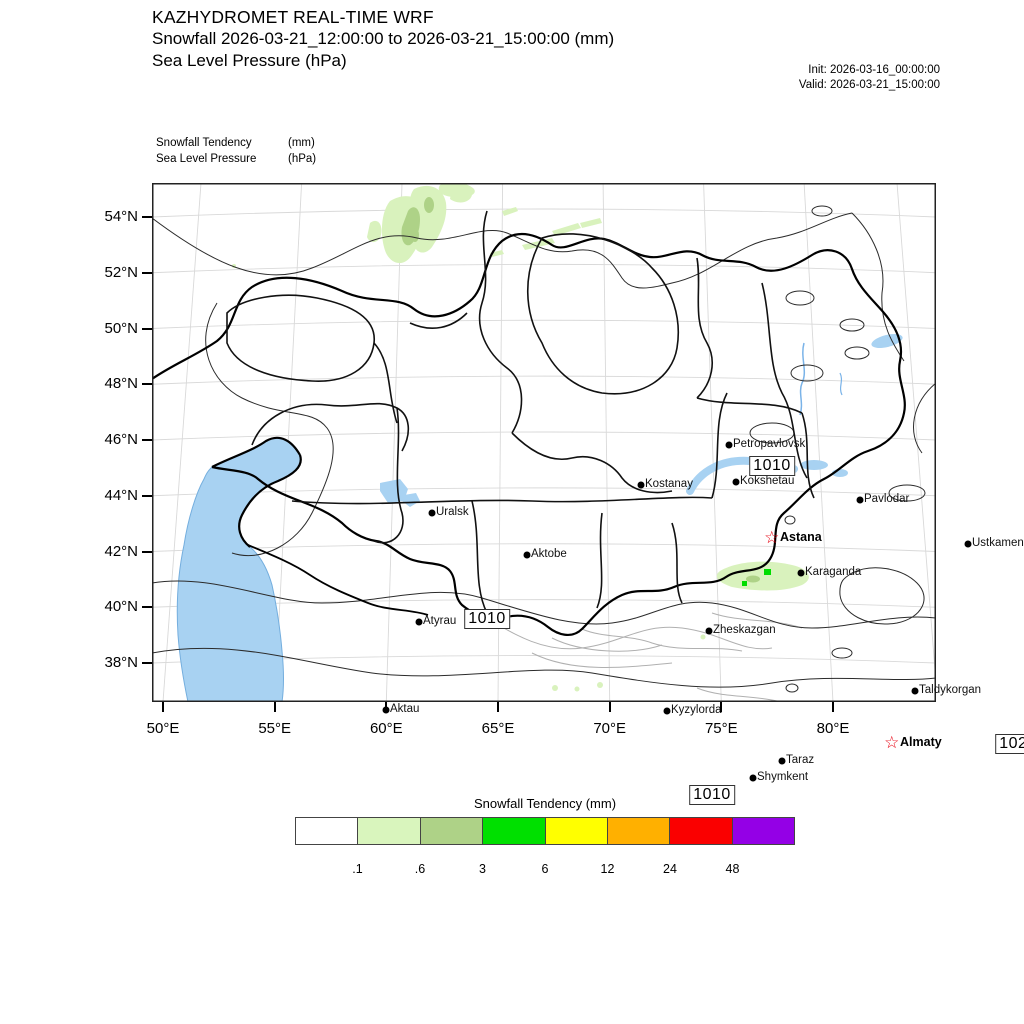 The image size is (1024, 1024). What do you see at coordinates (357, 869) in the screenshot?
I see `colorbar-tick-label: .1` at bounding box center [357, 869].